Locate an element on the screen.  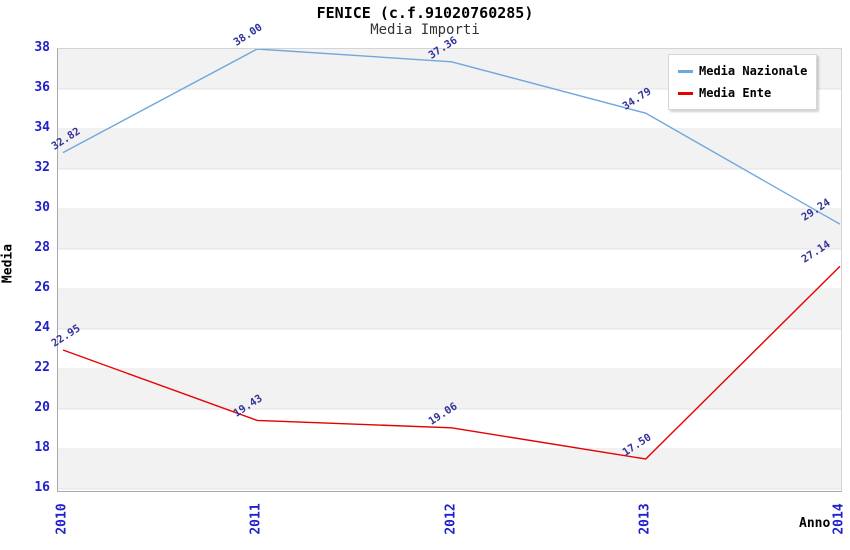
x-tick-label: 2012 is located at coordinates (450, 519).